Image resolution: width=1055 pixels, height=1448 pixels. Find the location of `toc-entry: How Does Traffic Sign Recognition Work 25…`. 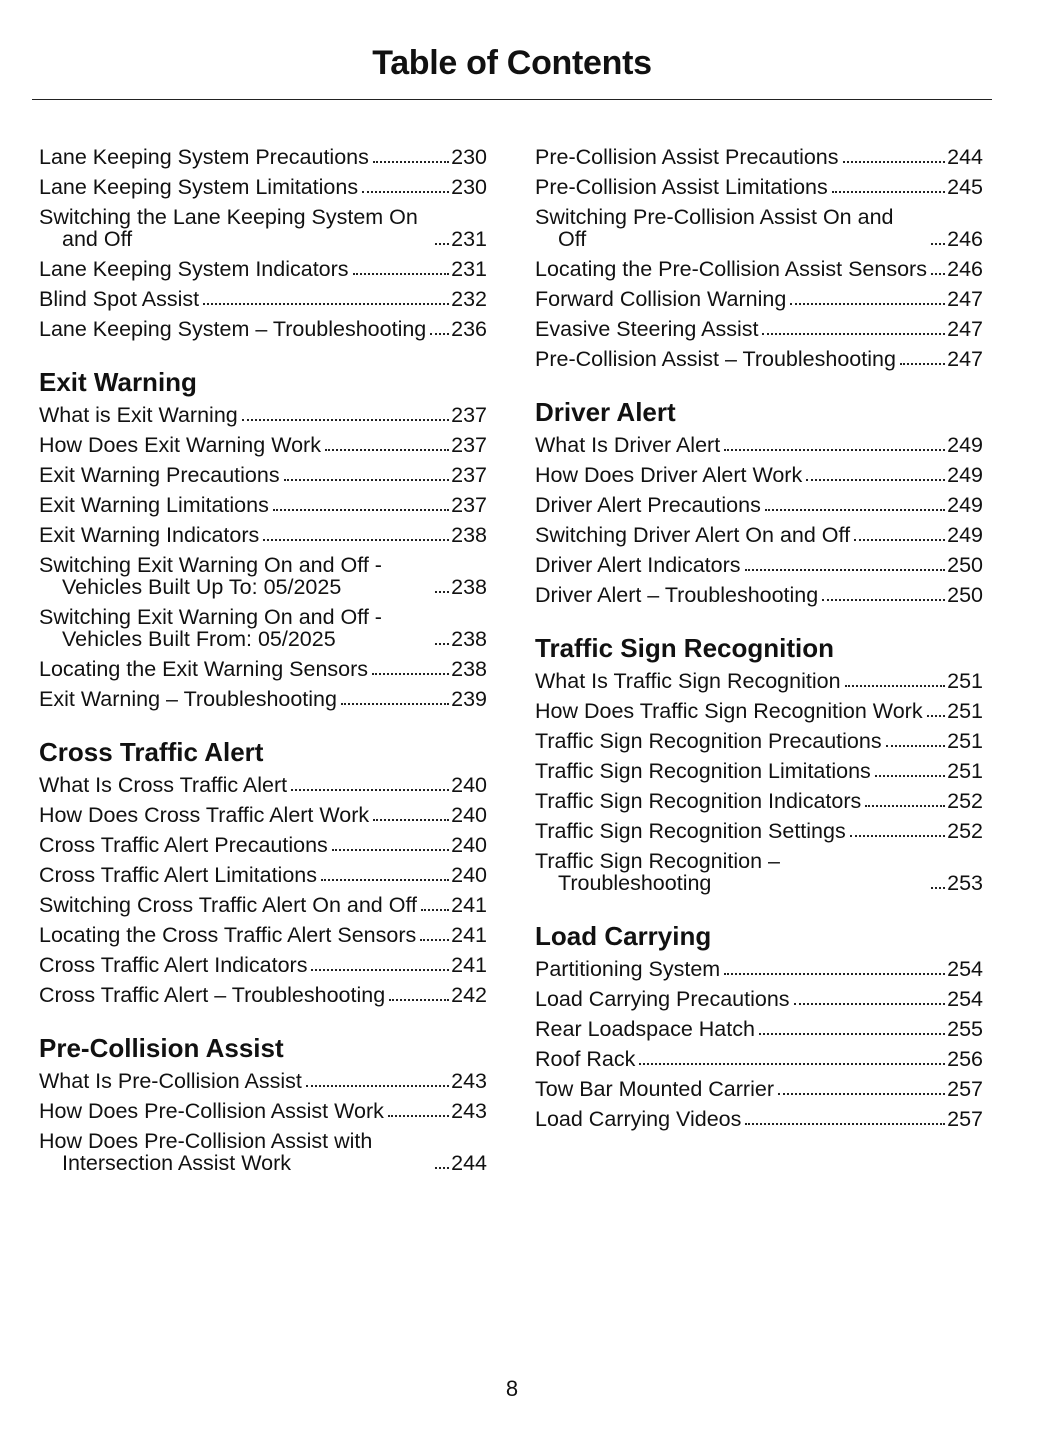

toc-entry: How Does Traffic Sign Recognition Work 25… is located at coordinates (759, 711).